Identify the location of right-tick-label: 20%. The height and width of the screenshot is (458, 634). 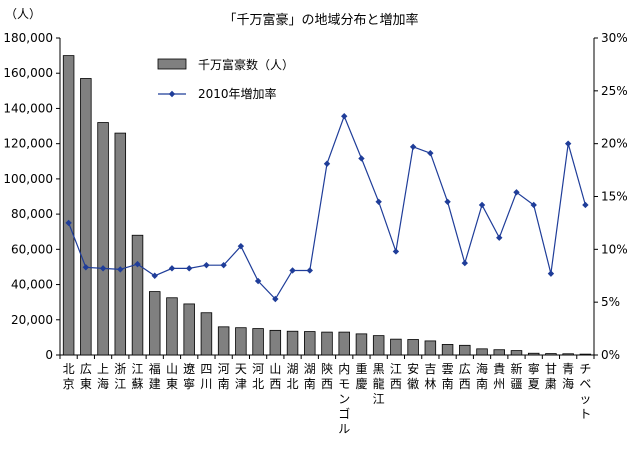
(614, 144).